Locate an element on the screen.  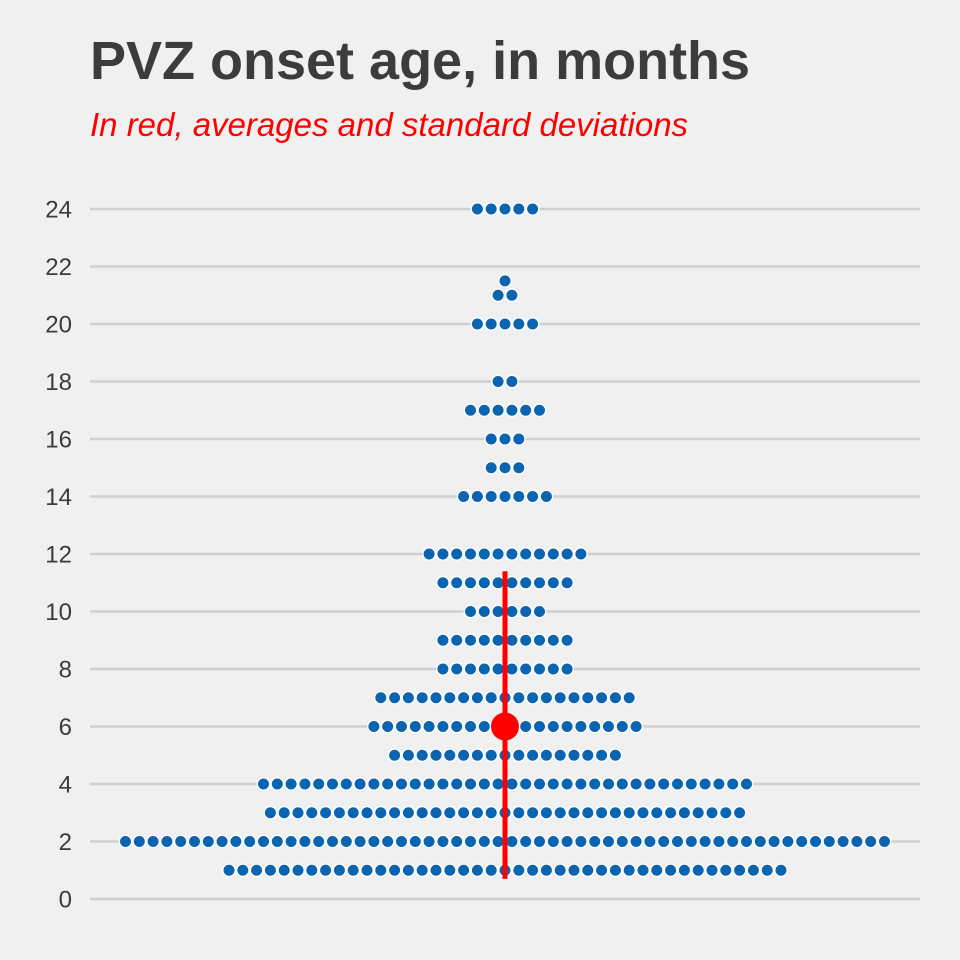
y-tick-label: 14 is located at coordinates (58, 497).